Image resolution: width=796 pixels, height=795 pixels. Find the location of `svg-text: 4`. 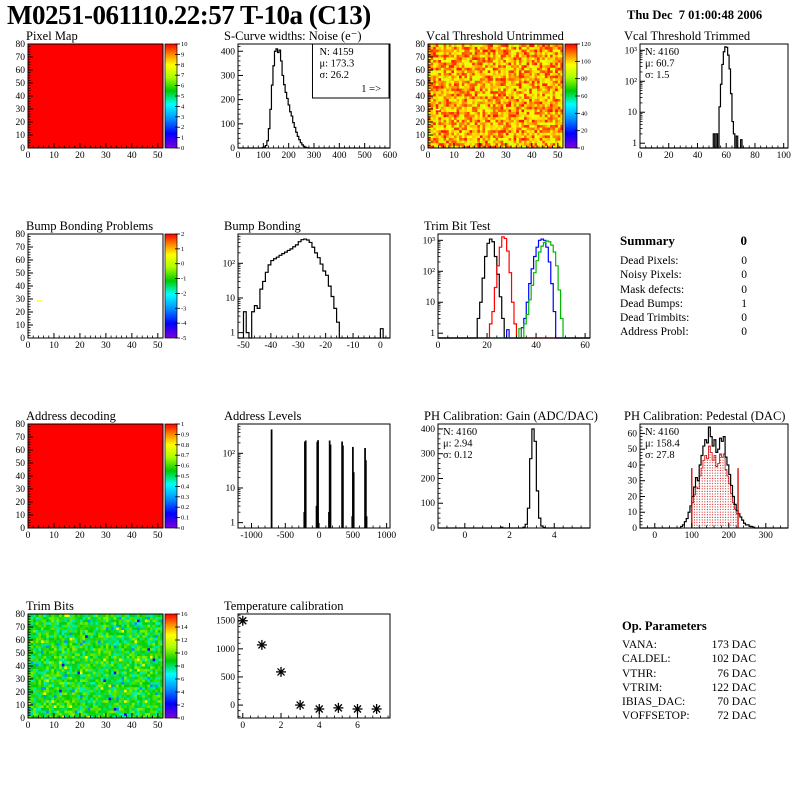

svg-text: 4 is located at coordinates (554, 536).